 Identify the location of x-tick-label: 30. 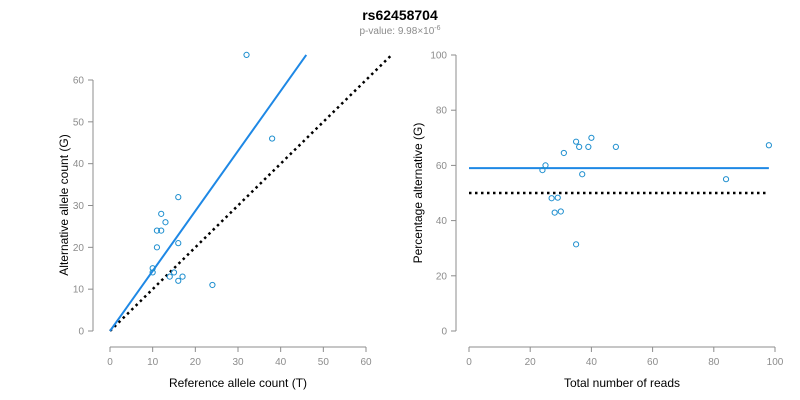
(238, 362).